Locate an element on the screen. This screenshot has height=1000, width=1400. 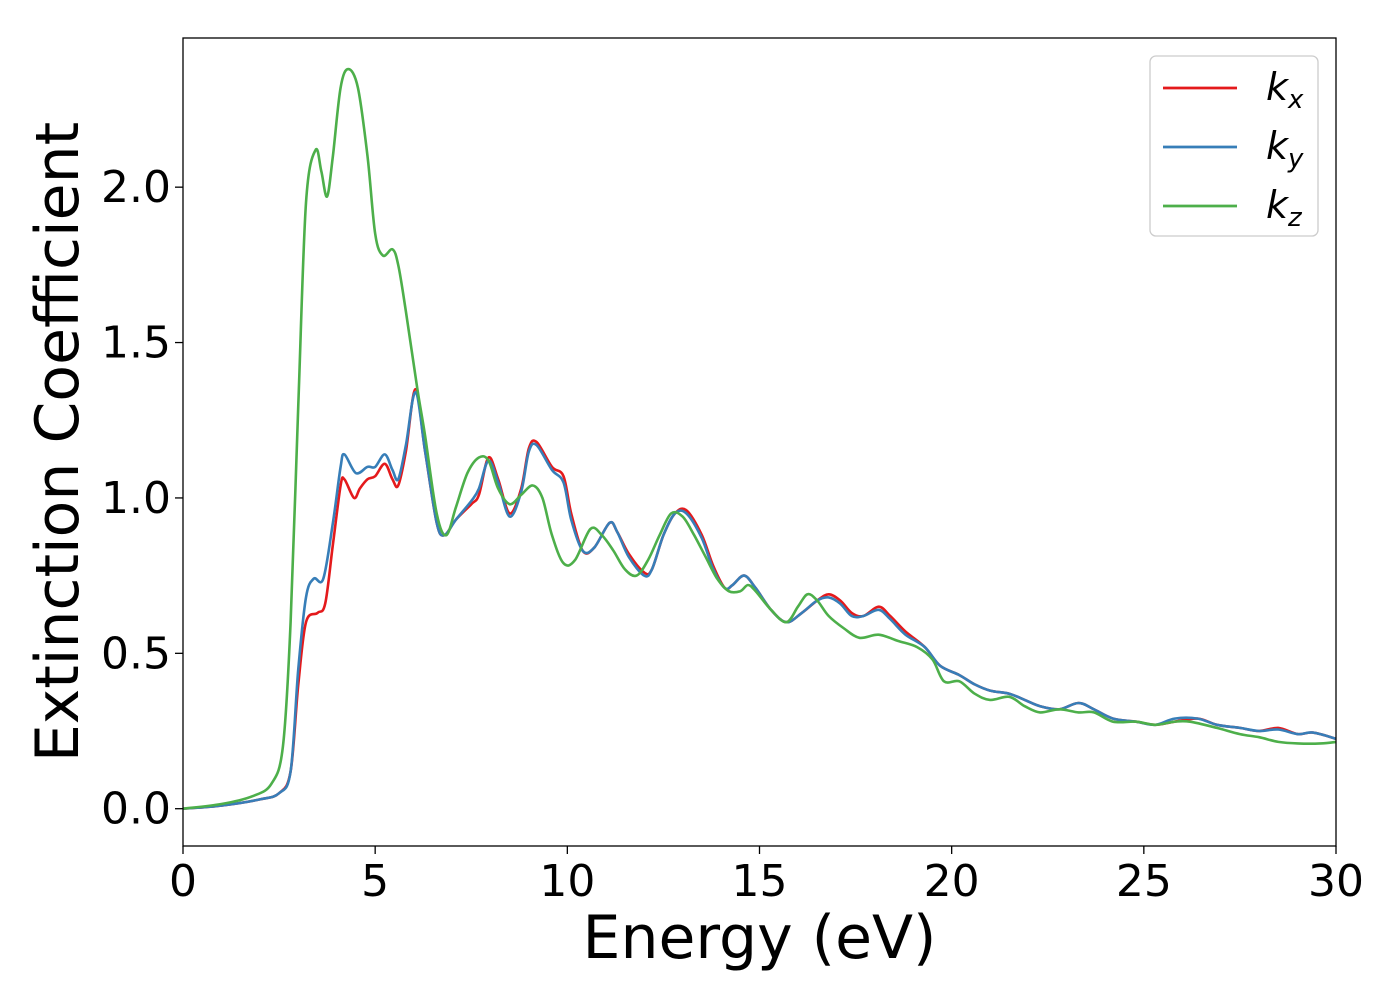
x-tick-label: 5 is located at coordinates (375, 881).